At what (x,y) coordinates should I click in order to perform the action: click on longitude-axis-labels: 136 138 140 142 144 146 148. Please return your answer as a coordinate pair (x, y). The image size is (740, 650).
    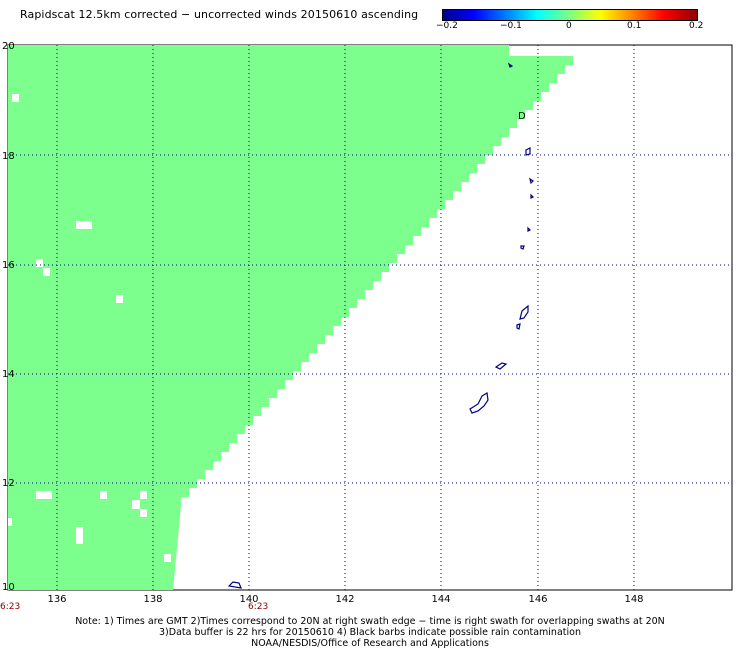
    Looking at the image, I should click on (345, 599).